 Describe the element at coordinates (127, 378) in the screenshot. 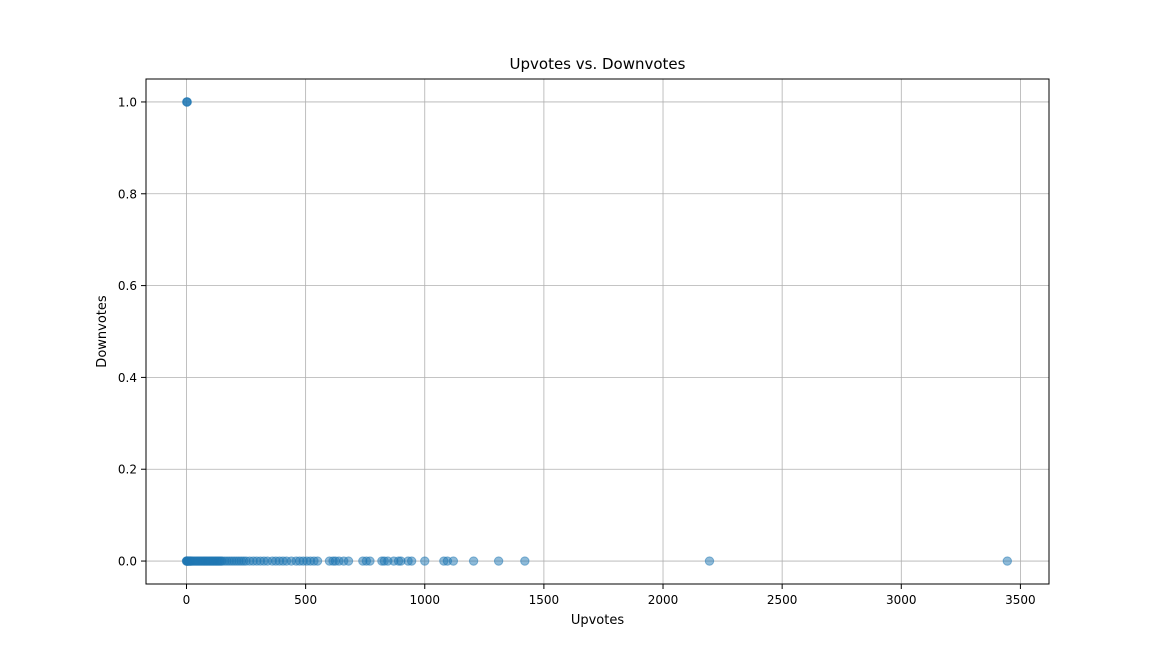

I see `y-tick-label: 0.4` at that location.